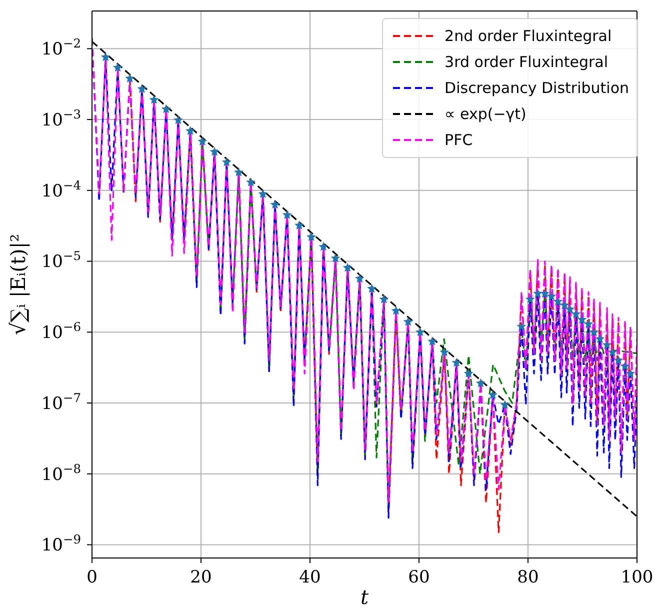 The width and height of the screenshot is (662, 610). I want to click on legend-label: 2nd order Fluxintegral, so click(528, 36).